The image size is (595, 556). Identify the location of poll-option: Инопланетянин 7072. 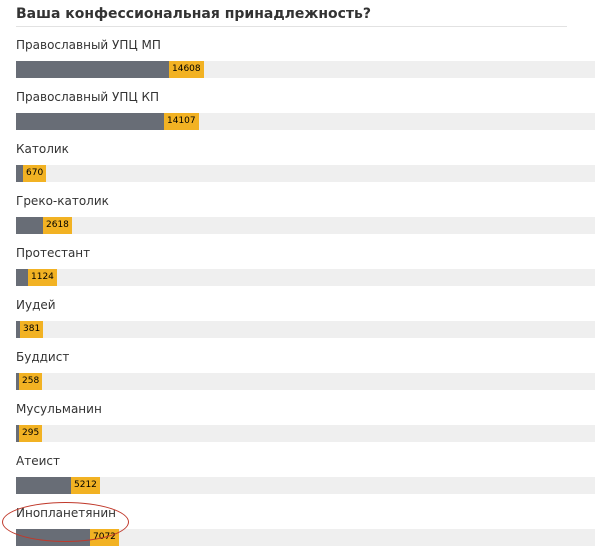
(305, 530).